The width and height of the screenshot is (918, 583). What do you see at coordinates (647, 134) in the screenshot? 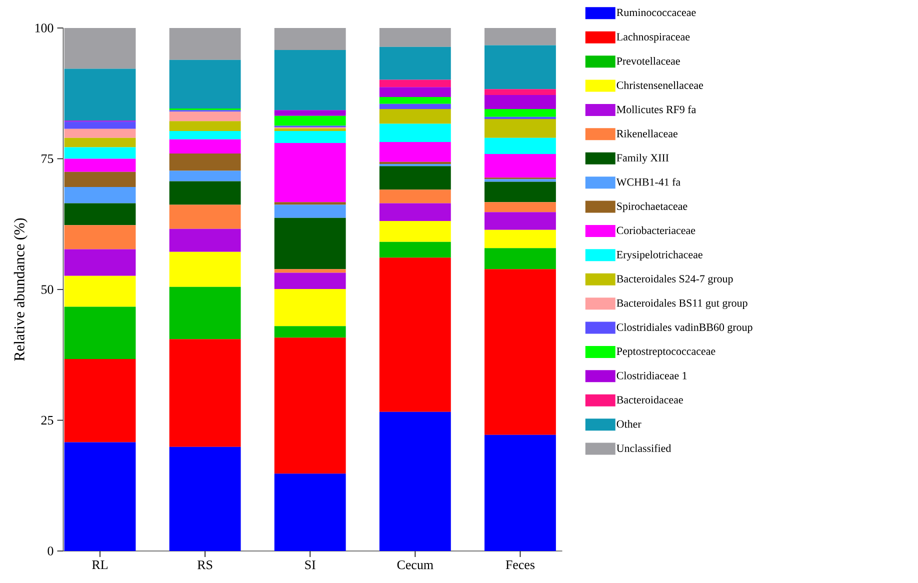
I see `legend-label: Rikenellaceae` at bounding box center [647, 134].